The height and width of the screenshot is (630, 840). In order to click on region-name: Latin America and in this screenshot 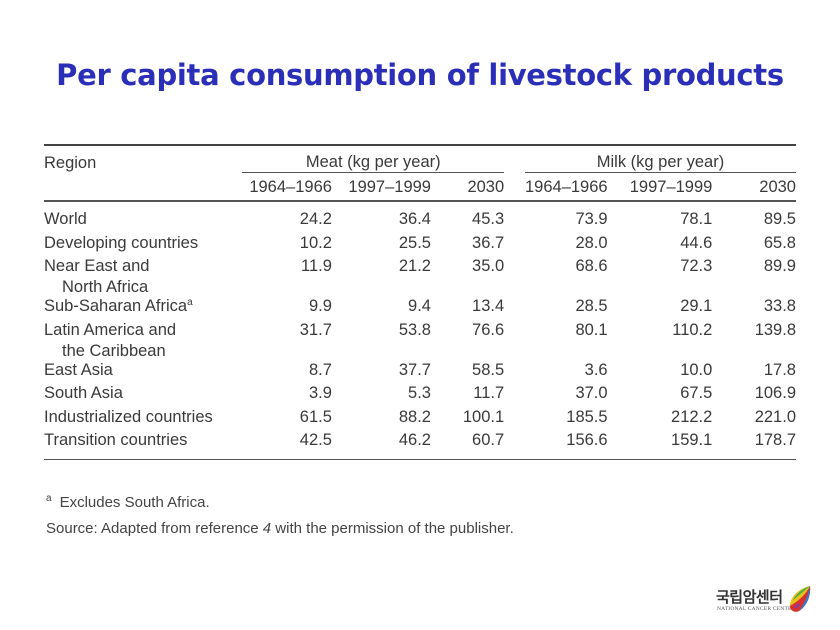, I will do `click(110, 329)`.